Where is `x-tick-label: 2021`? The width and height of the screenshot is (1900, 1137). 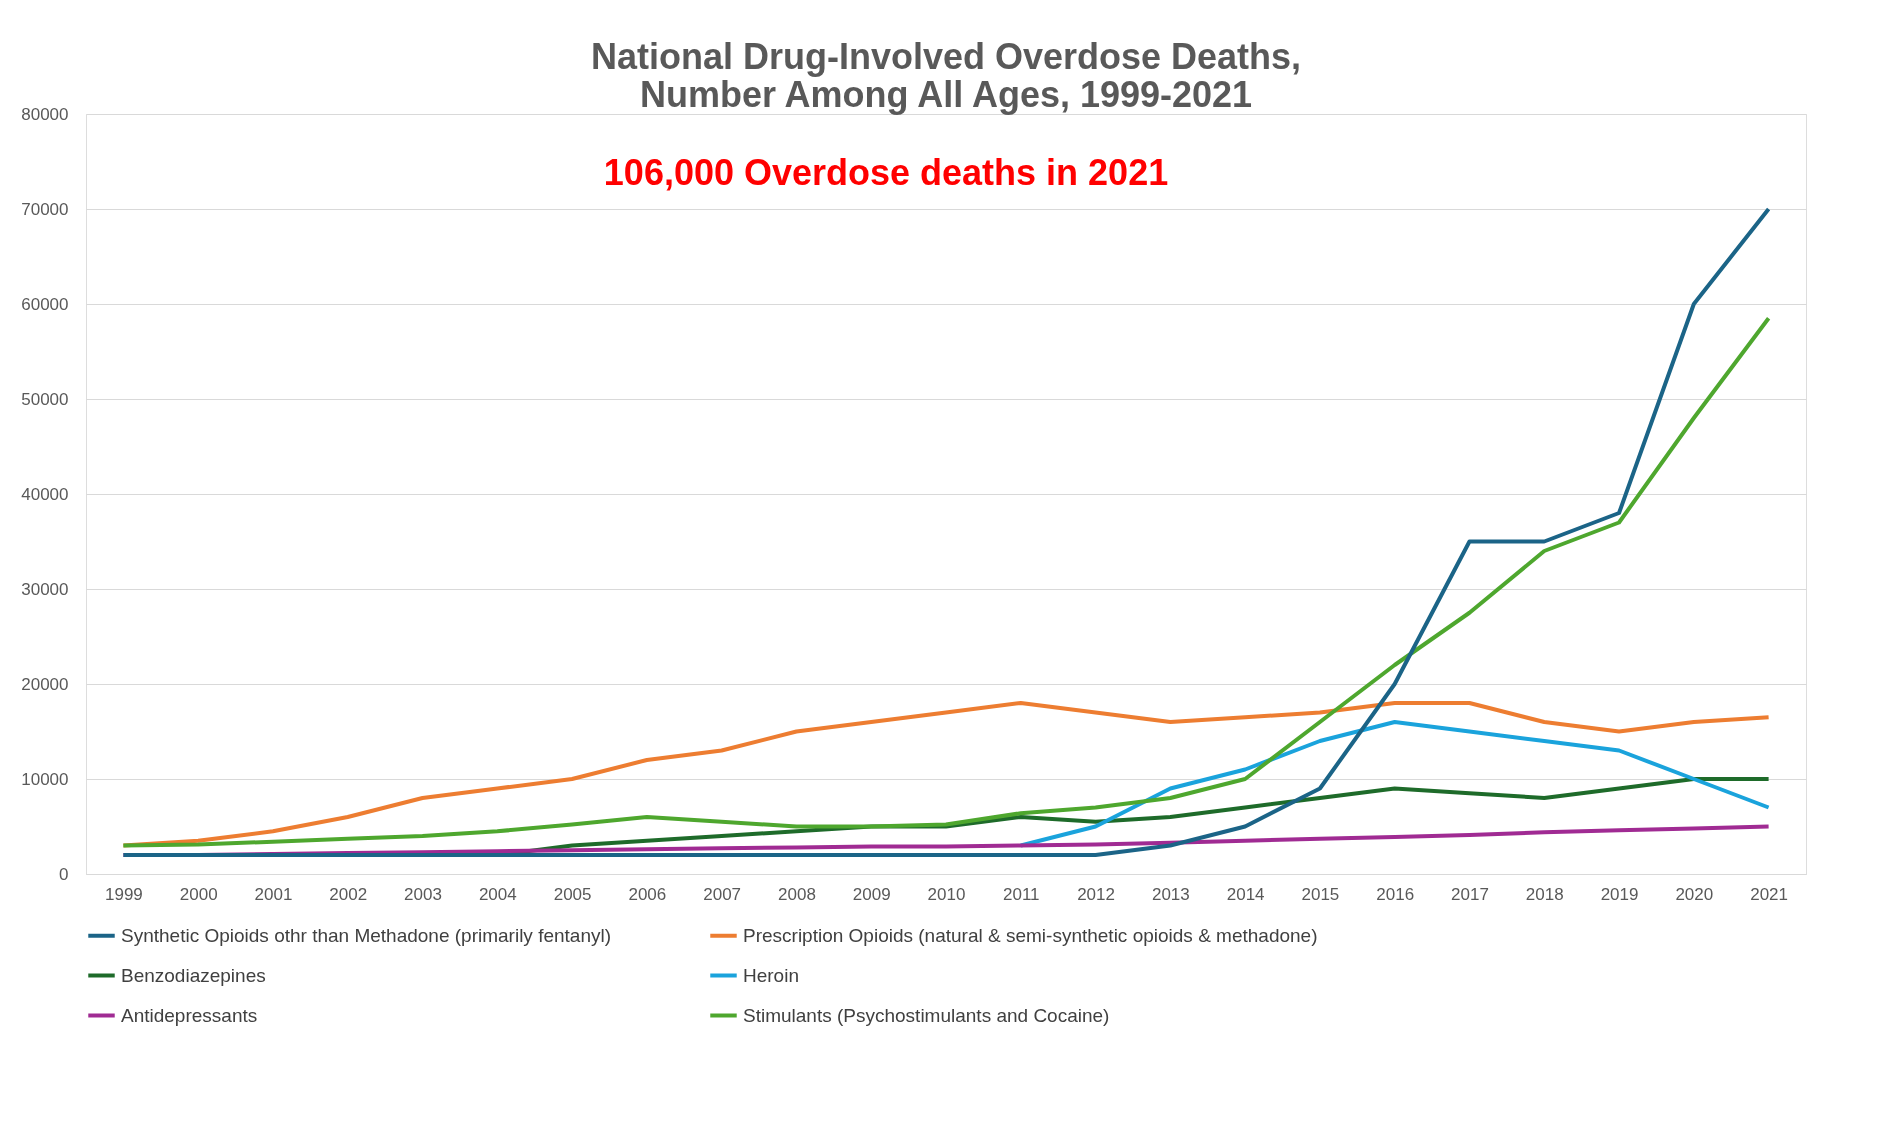
x-tick-label: 2021 is located at coordinates (1769, 894).